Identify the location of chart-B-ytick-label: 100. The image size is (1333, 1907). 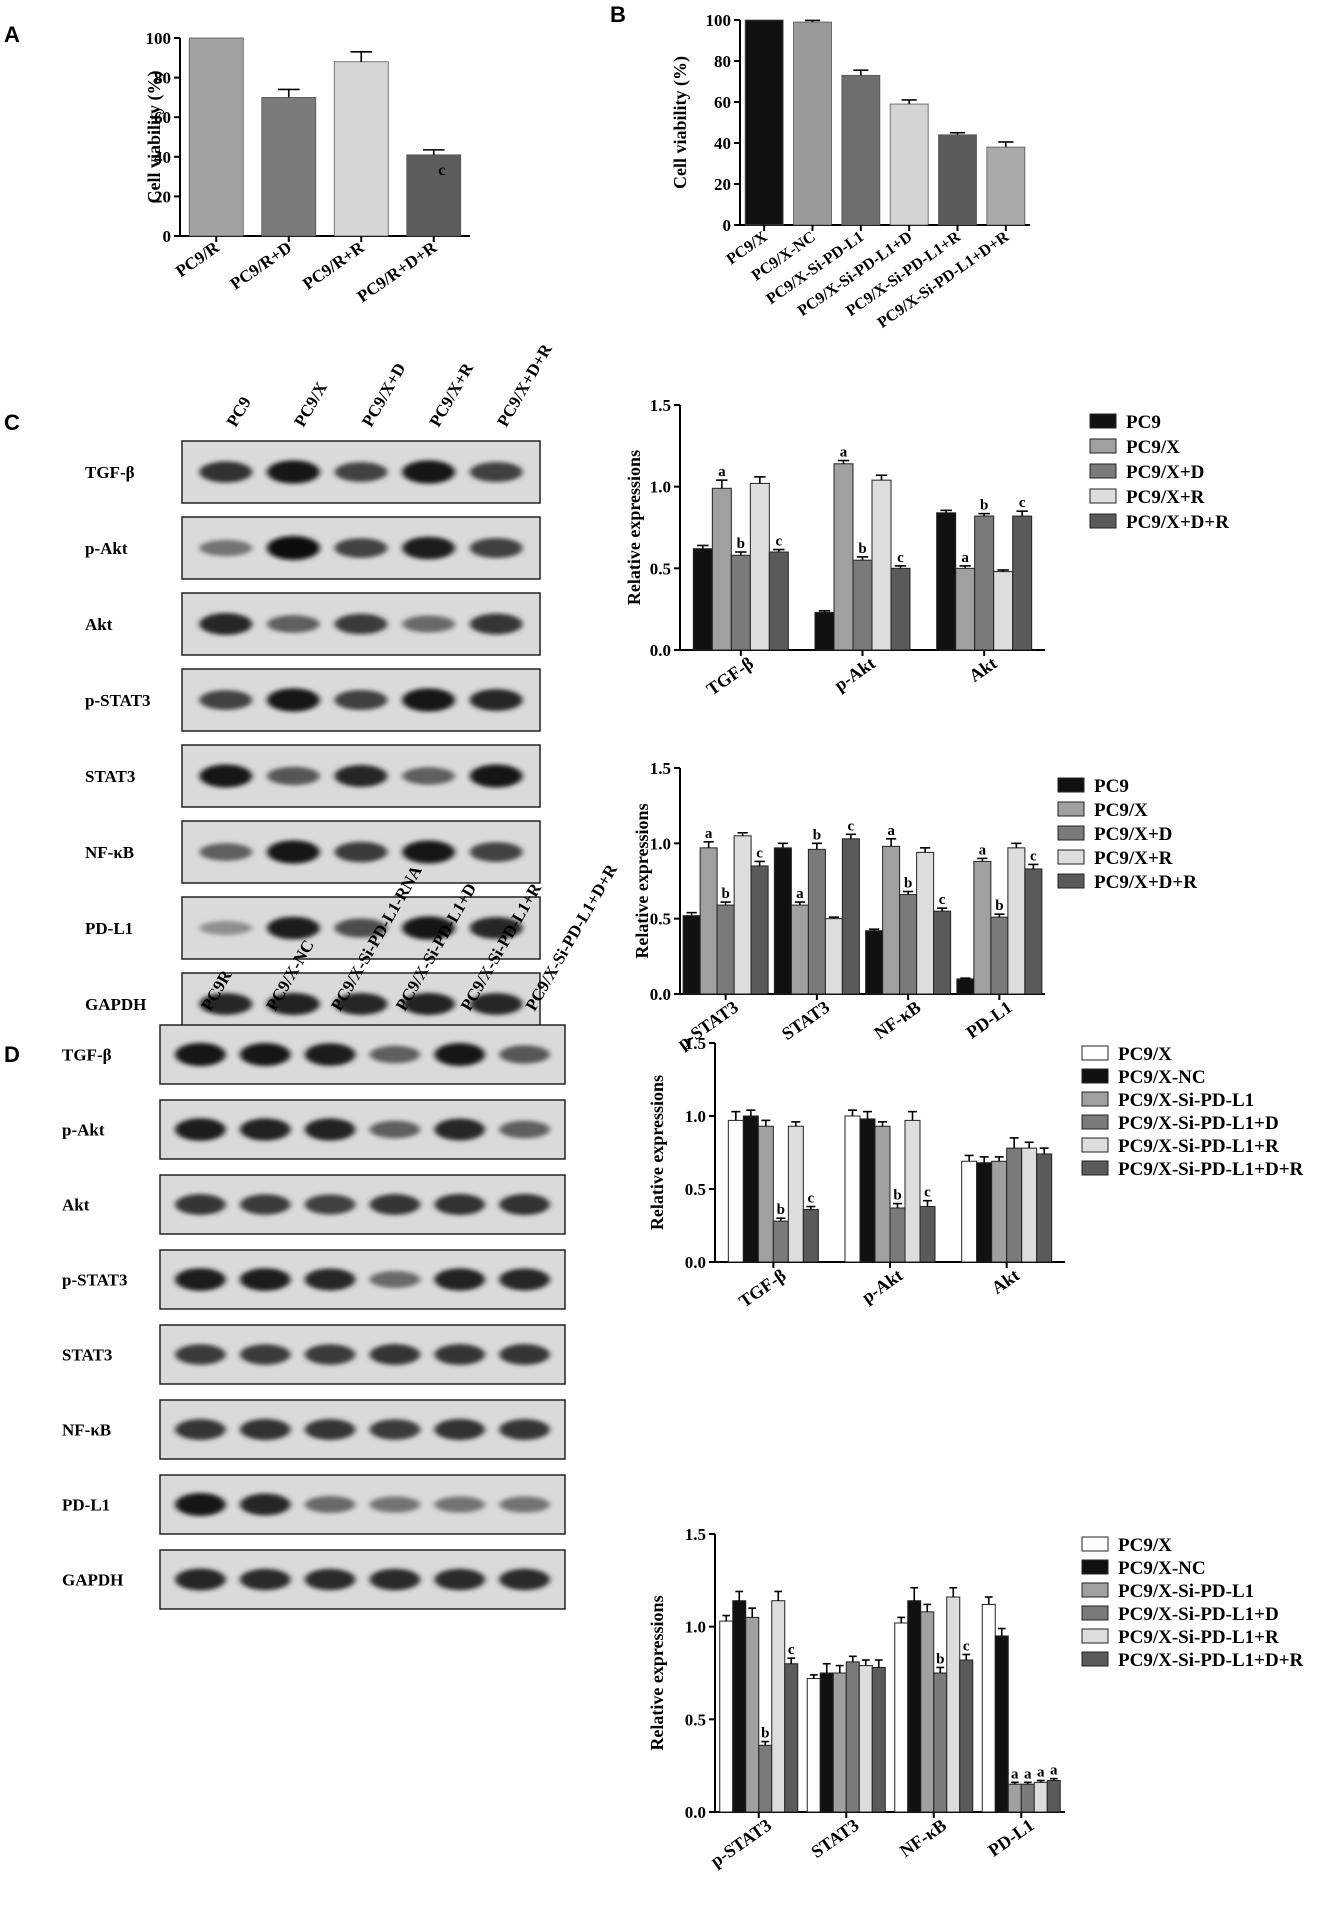
(719, 20).